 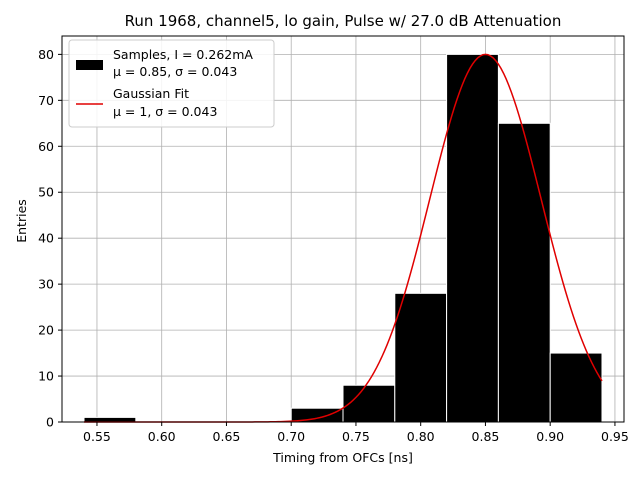 What do you see at coordinates (162, 436) in the screenshot?
I see `x-tick-label: 0.60` at bounding box center [162, 436].